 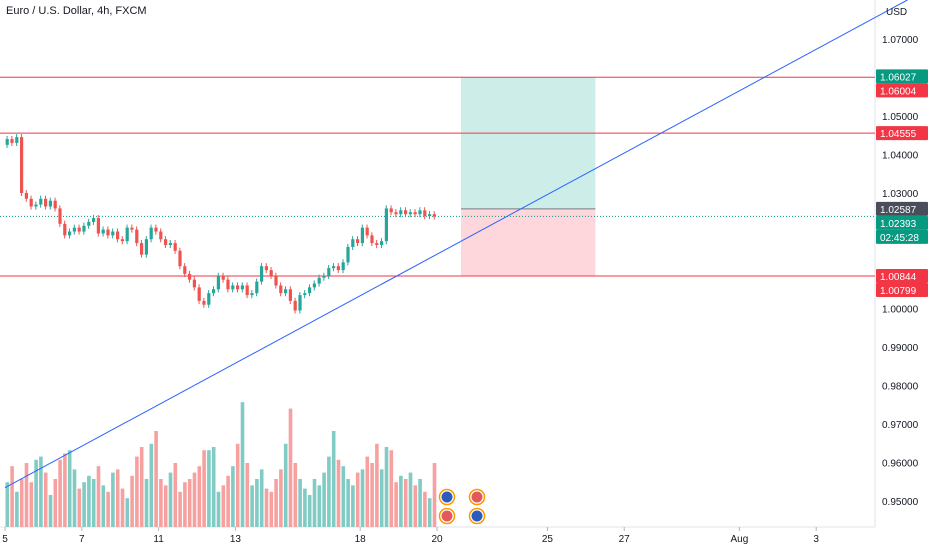 What do you see at coordinates (528, 242) in the screenshot?
I see `stop-zone` at bounding box center [528, 242].